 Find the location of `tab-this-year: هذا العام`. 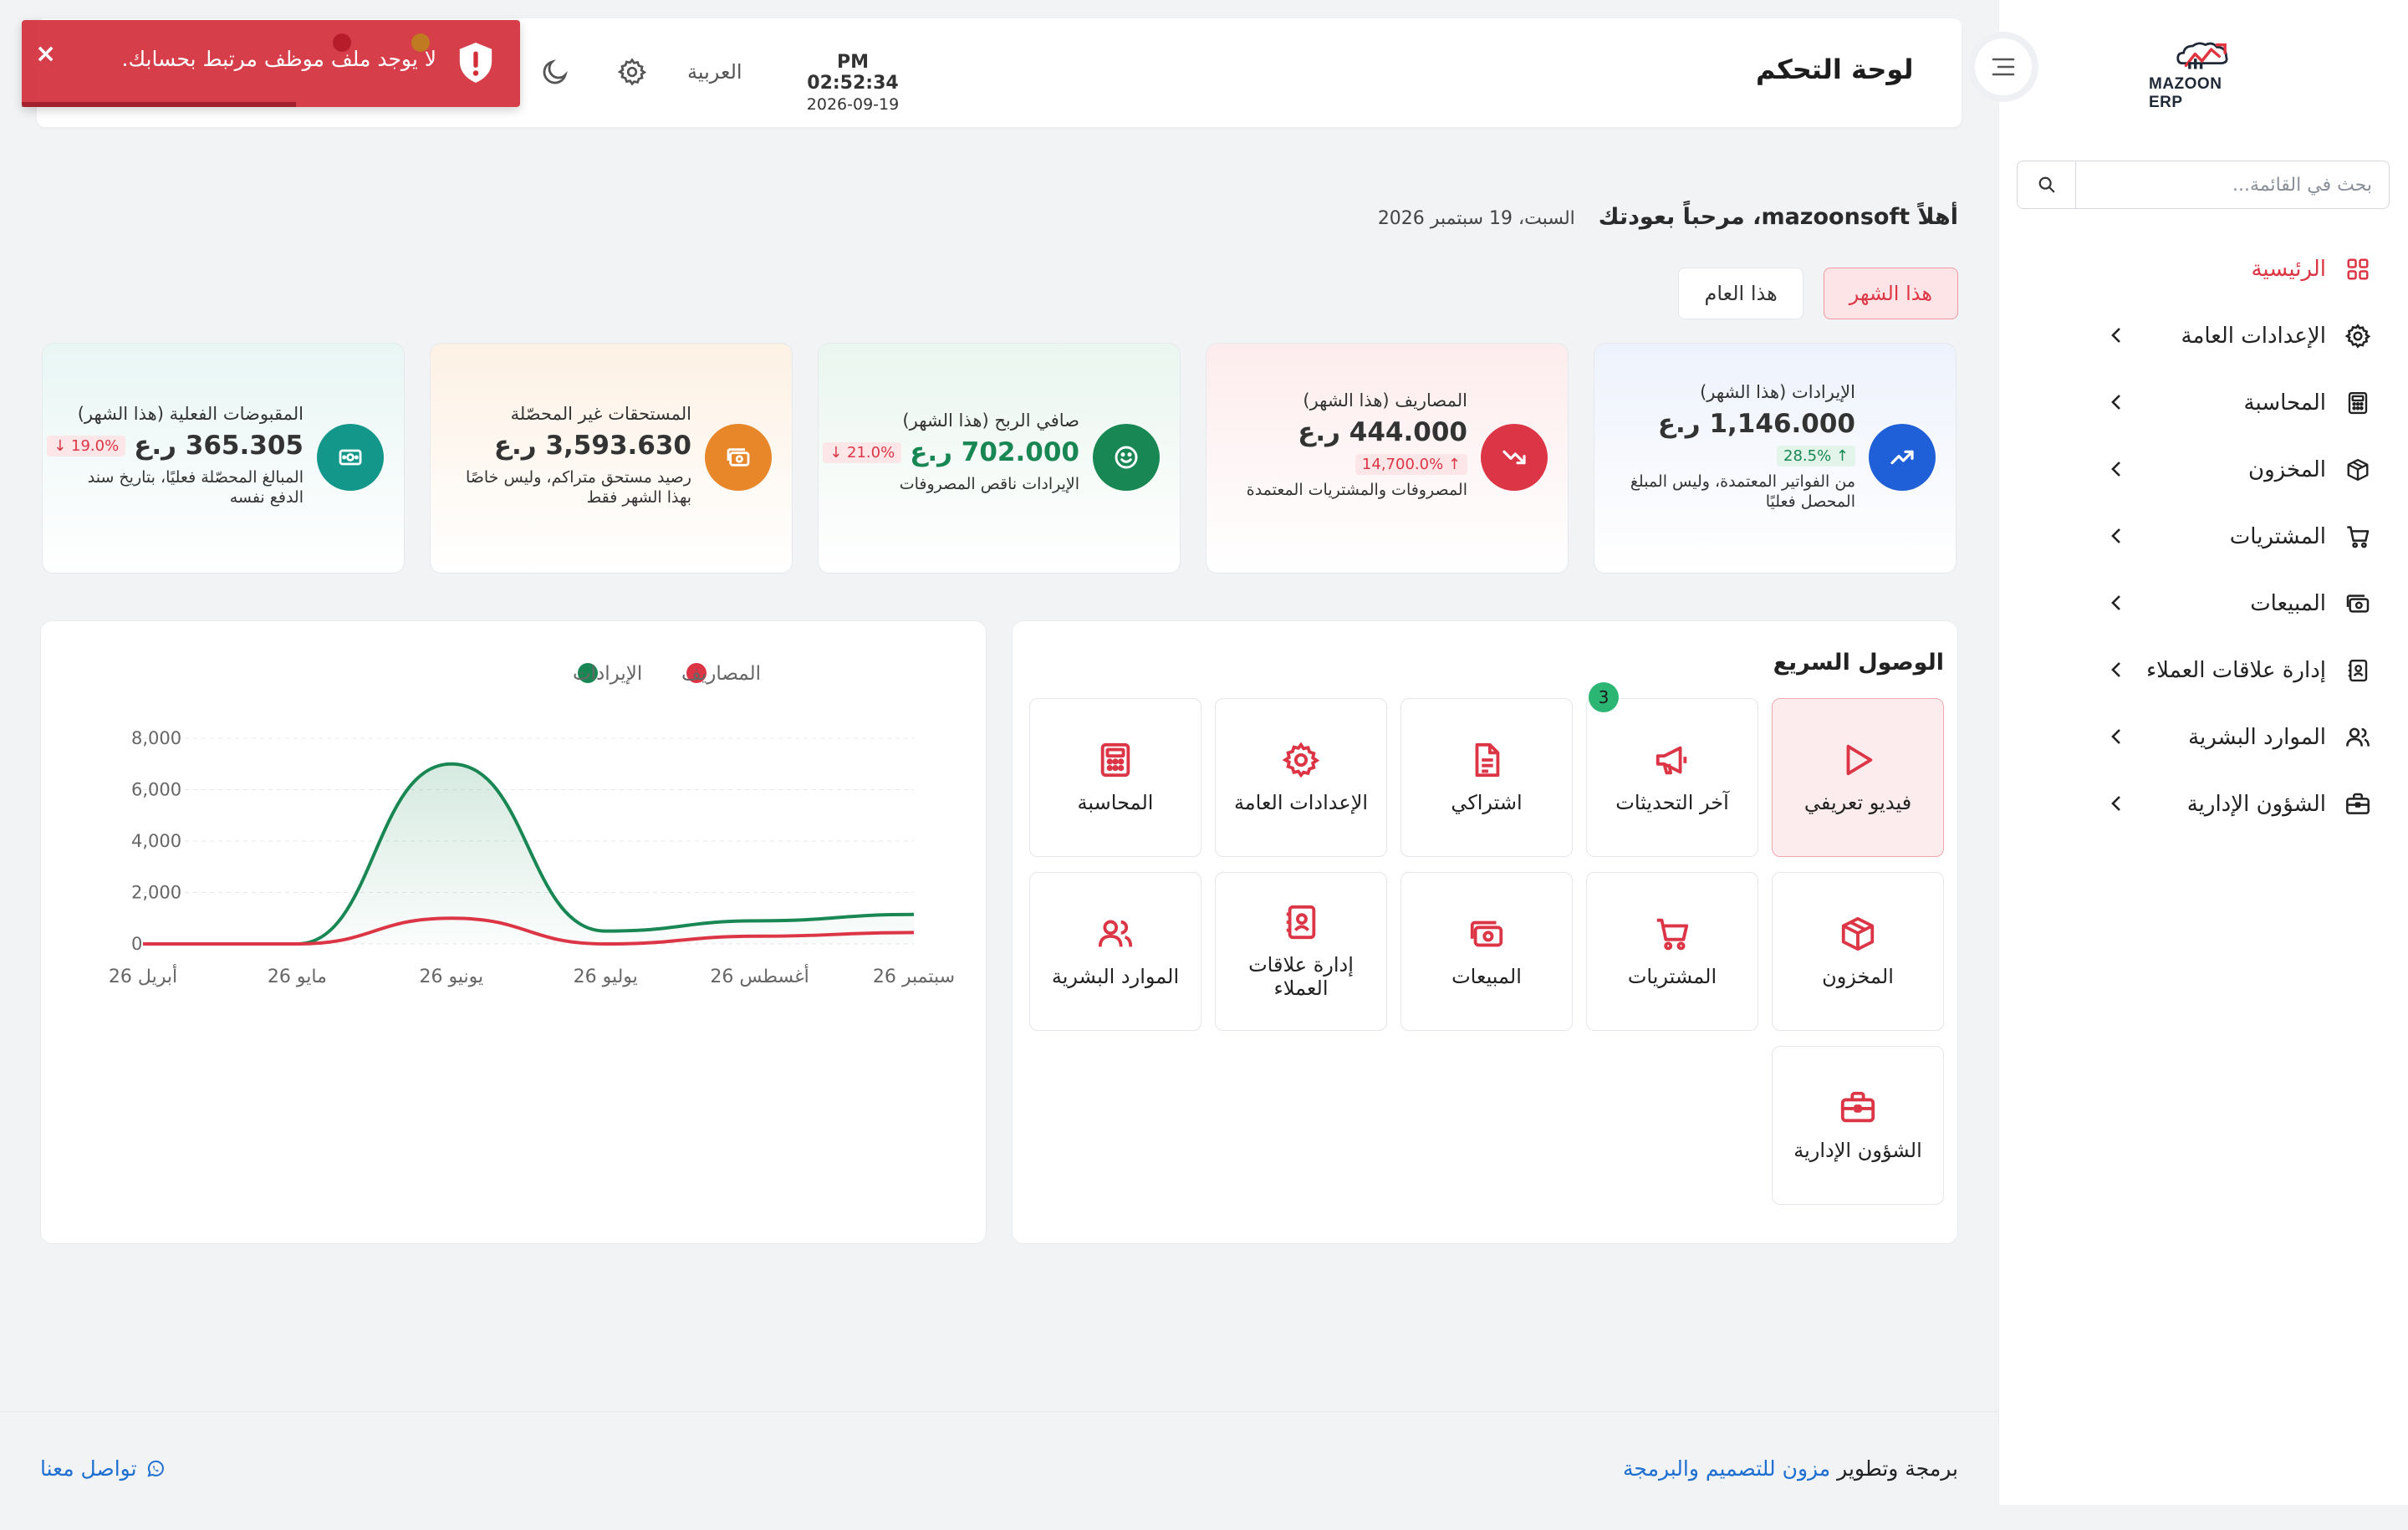

tab-this-year: هذا العام is located at coordinates (1741, 293).